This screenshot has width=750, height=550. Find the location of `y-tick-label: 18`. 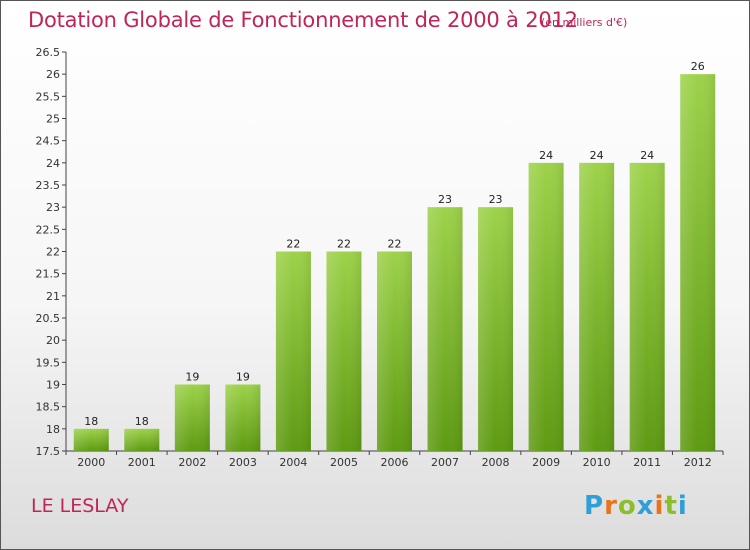

y-tick-label: 18 is located at coordinates (53, 429).